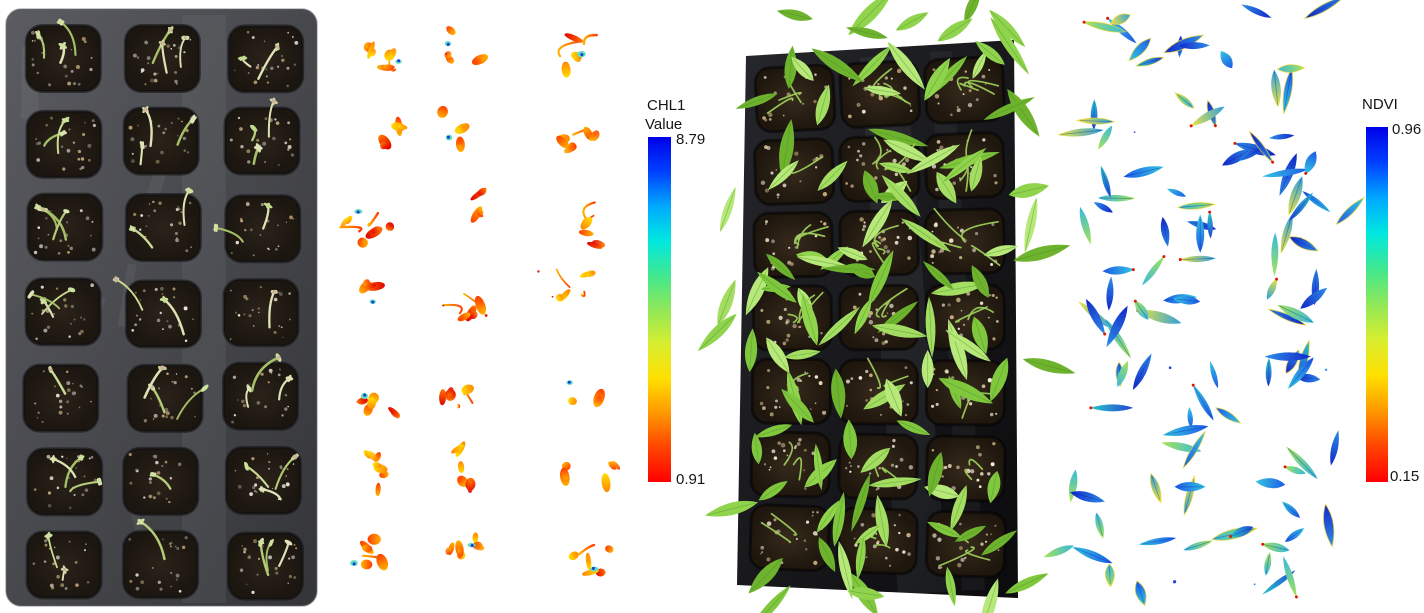  I want to click on chl1-colorbar-gradient, so click(659, 309).